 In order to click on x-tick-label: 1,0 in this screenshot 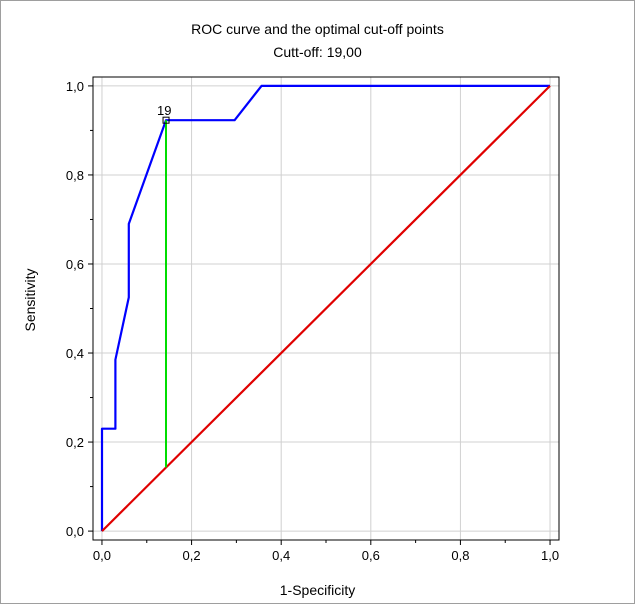, I will do `click(550, 555)`.